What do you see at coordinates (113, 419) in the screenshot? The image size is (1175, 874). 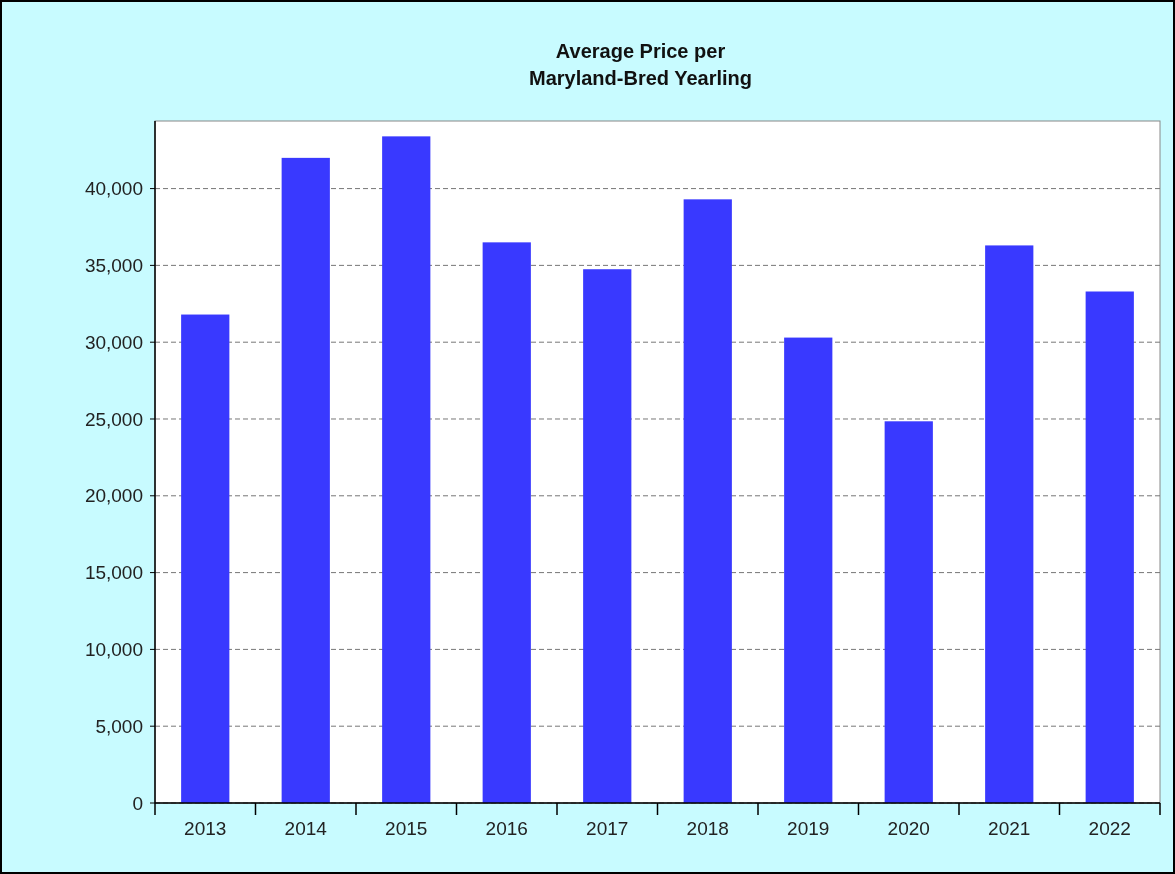 I see `y-tick-label: 25,000` at bounding box center [113, 419].